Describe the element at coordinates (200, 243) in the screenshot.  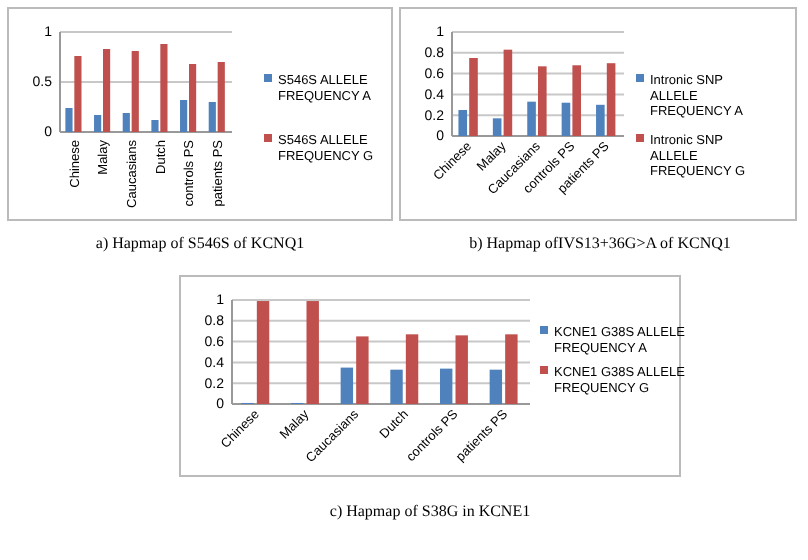
I see `text: a) Hapmap of S546S of KCNQ1` at that location.